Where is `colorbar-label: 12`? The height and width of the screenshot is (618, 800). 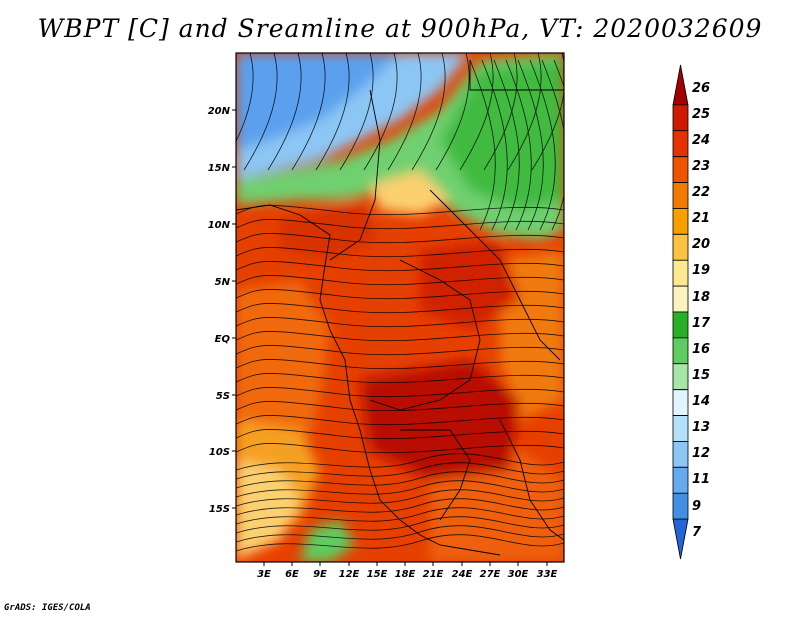
colorbar-label: 12 is located at coordinates (701, 453).